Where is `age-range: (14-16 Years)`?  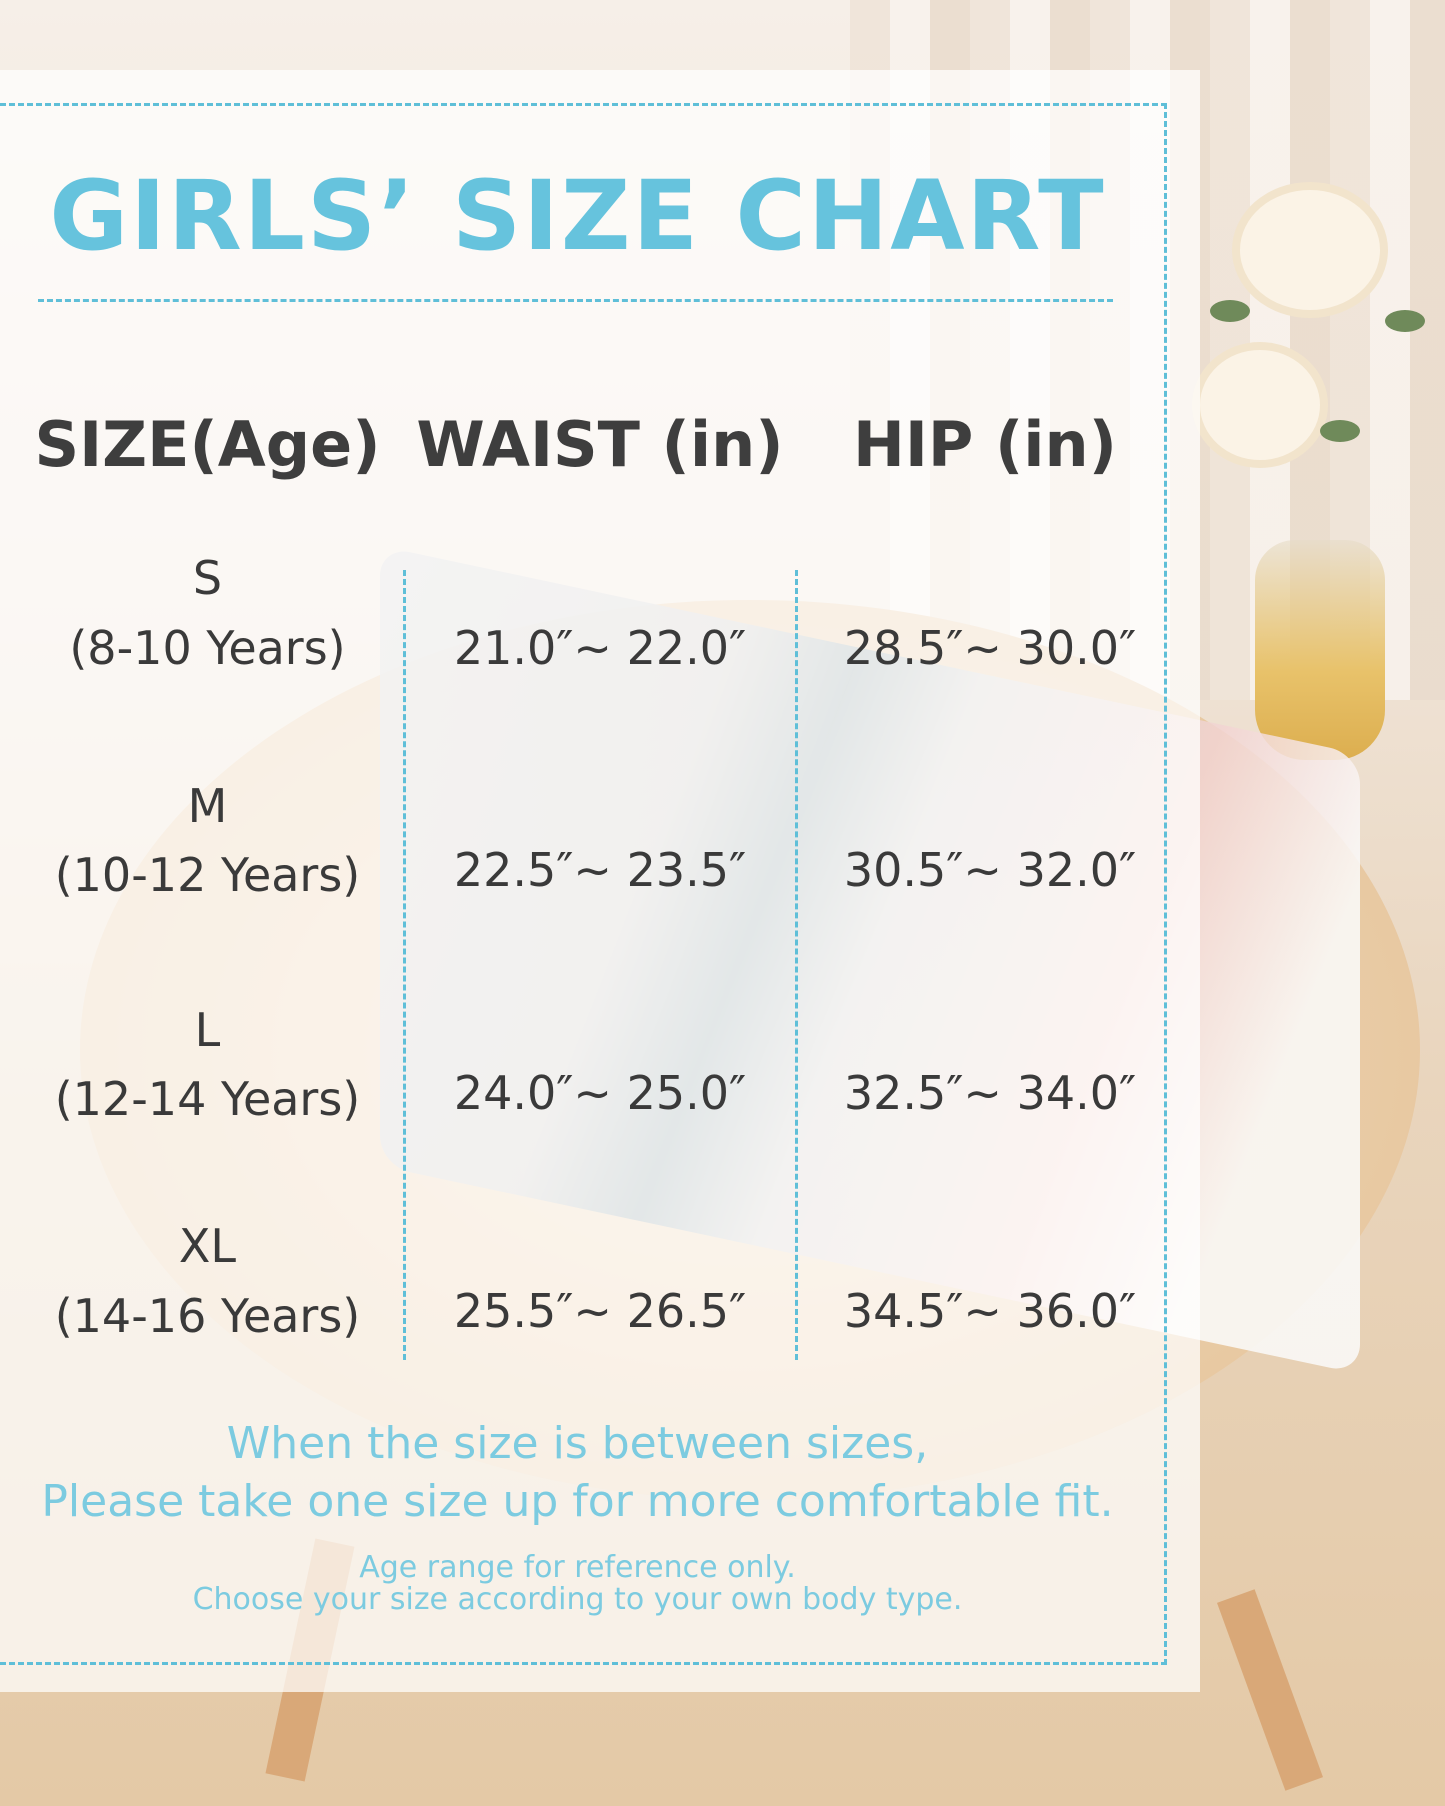 age-range: (14-16 Years) is located at coordinates (207, 1316).